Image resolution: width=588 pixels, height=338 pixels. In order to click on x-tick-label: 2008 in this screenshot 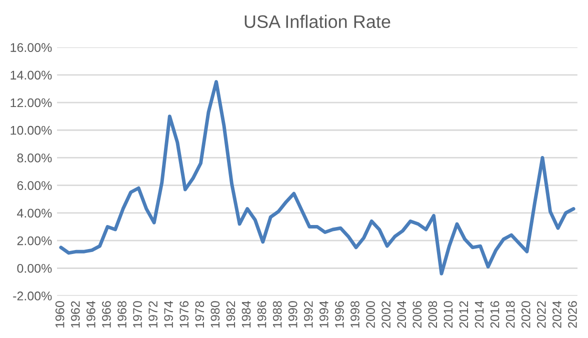, I will do `click(433, 314)`.